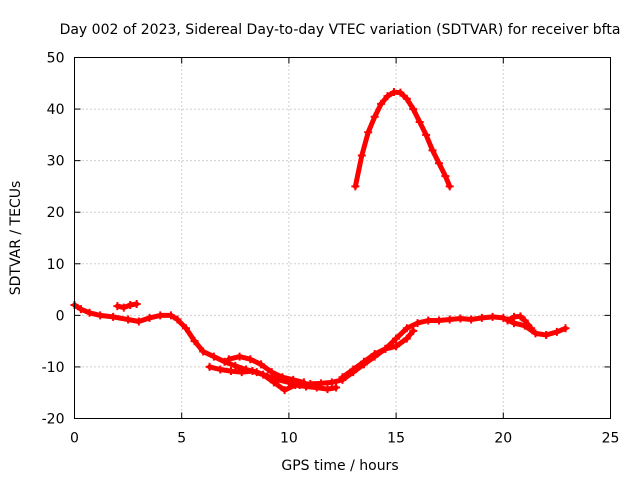 The width and height of the screenshot is (640, 480). What do you see at coordinates (181, 439) in the screenshot?
I see `x-tick-label: 5` at bounding box center [181, 439].